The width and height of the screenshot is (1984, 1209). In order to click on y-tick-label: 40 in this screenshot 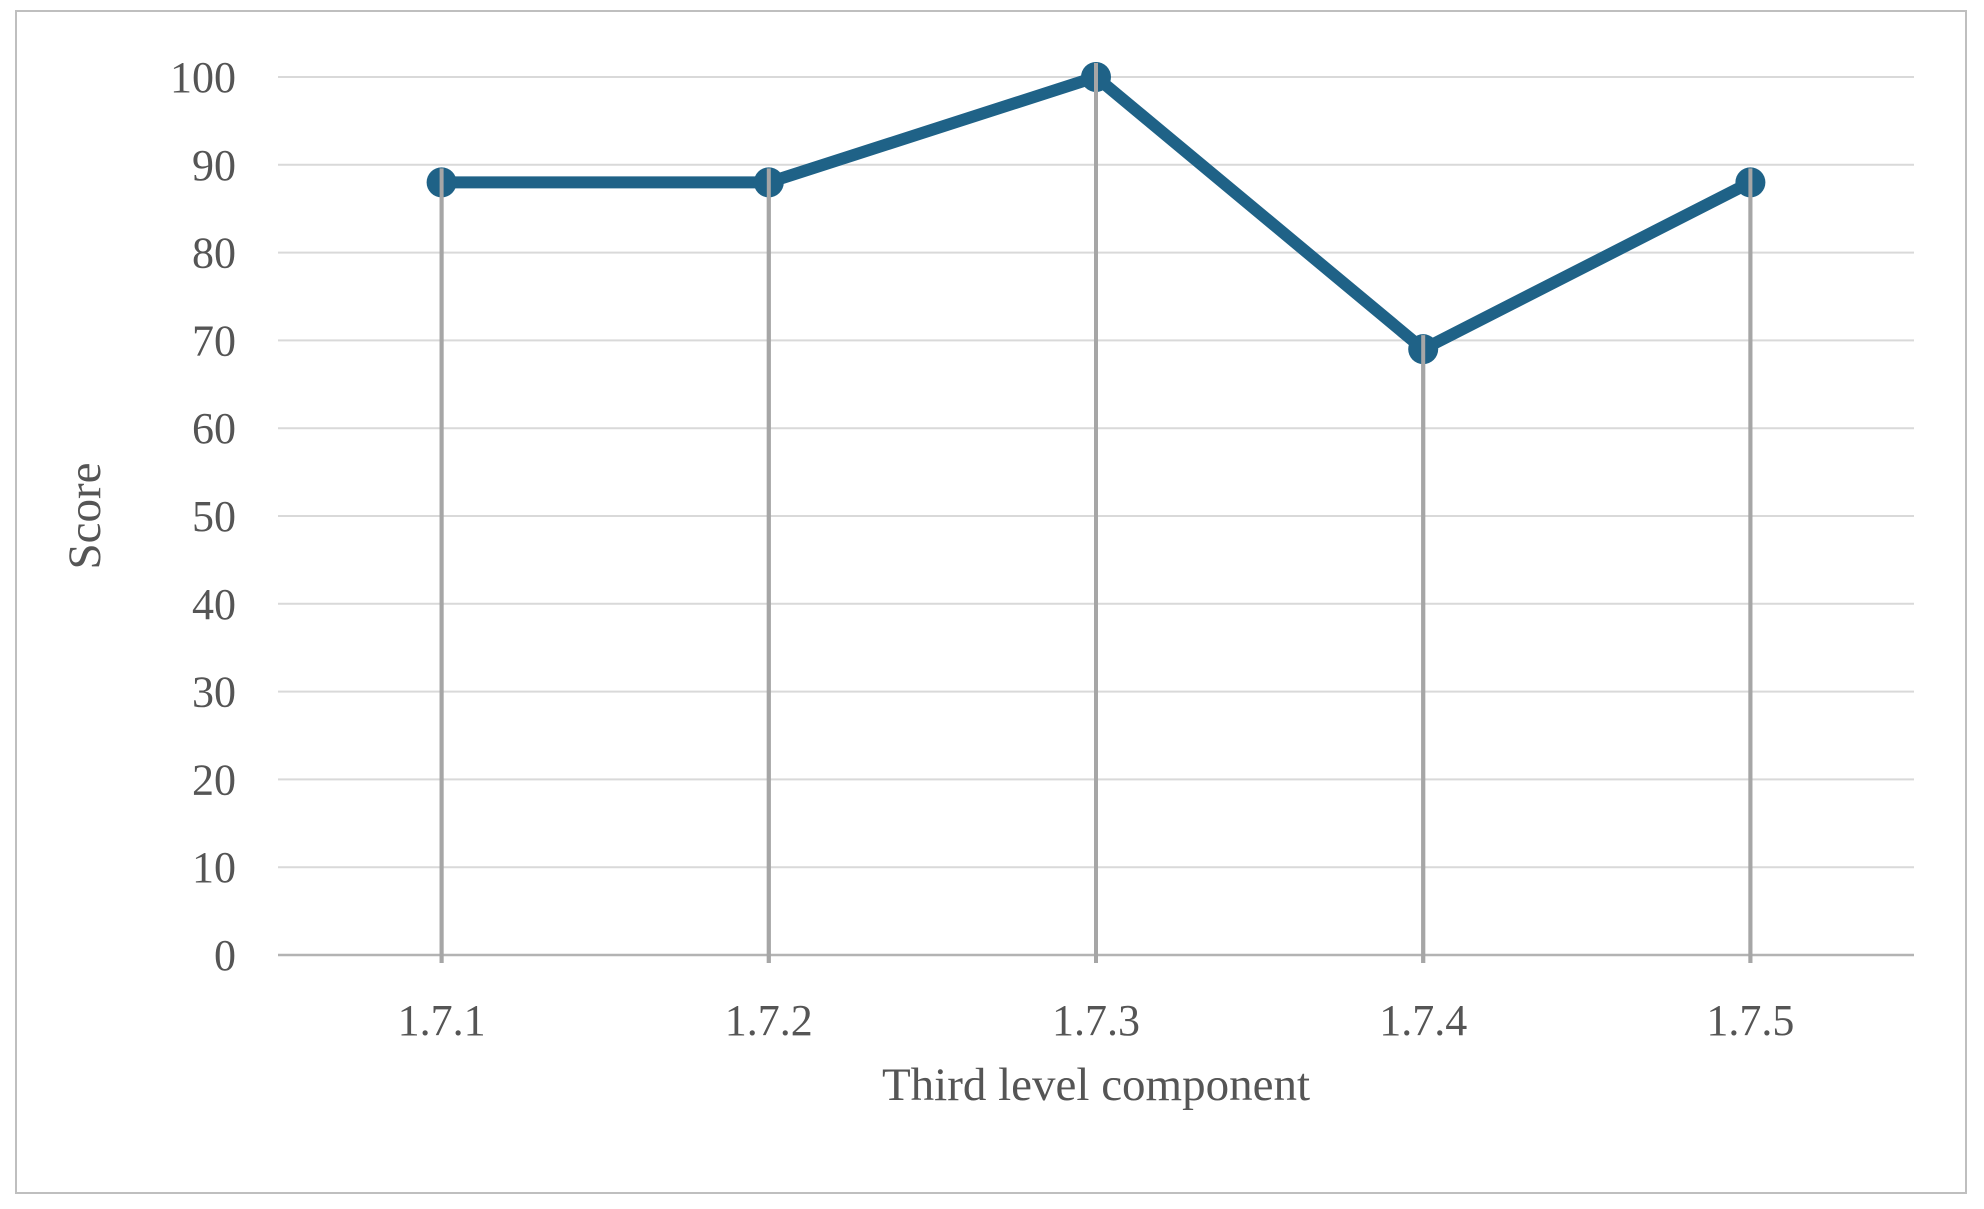, I will do `click(214, 604)`.